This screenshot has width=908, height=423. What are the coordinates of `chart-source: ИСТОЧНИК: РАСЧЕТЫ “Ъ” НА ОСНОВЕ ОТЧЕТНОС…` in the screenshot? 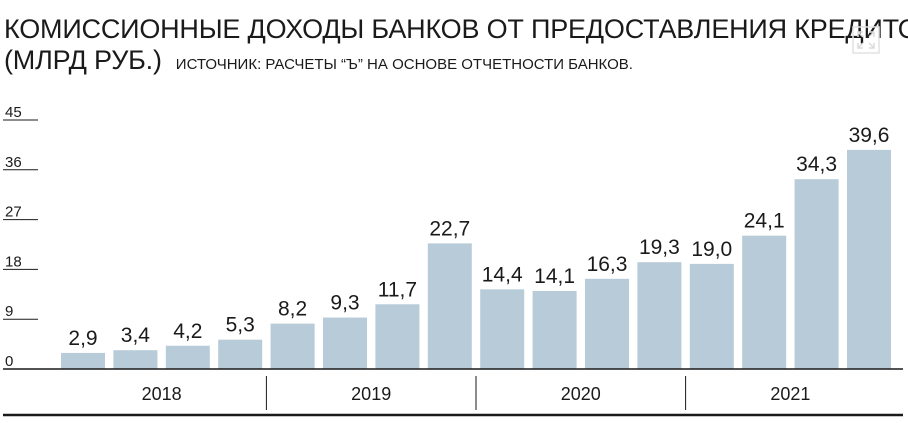 It's located at (404, 64).